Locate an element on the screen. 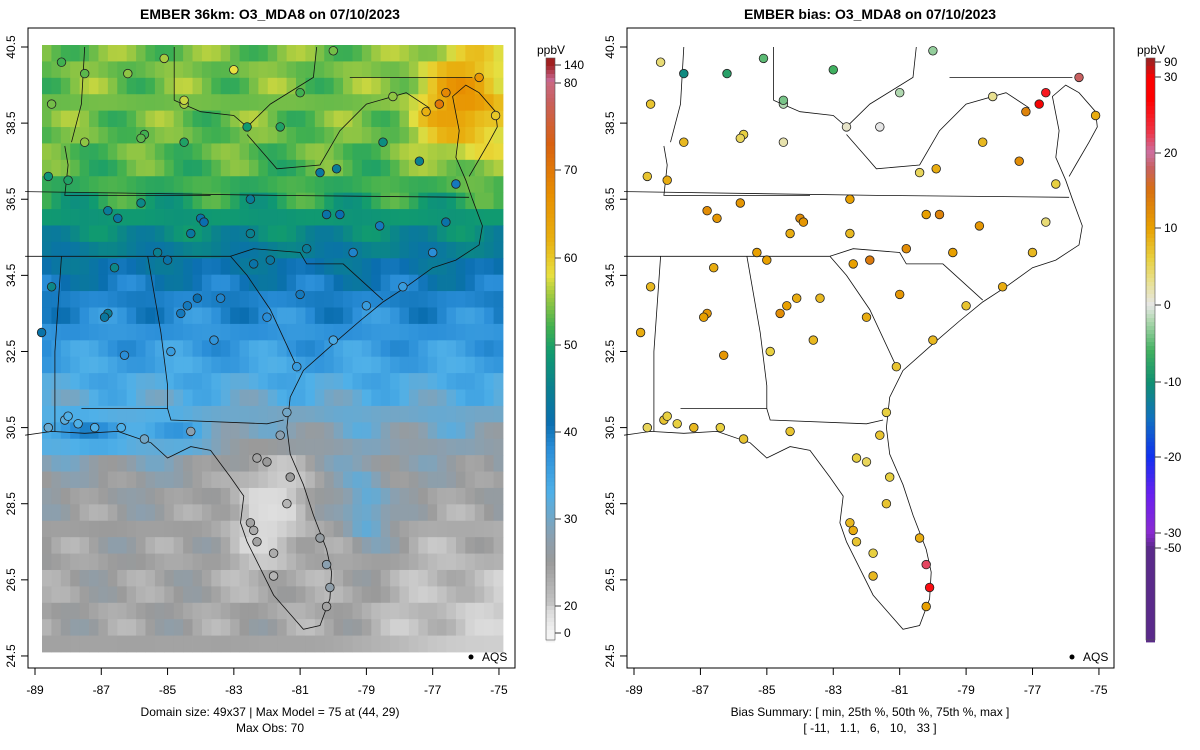  y-tick-label: 40.5 is located at coordinates (610, 47).